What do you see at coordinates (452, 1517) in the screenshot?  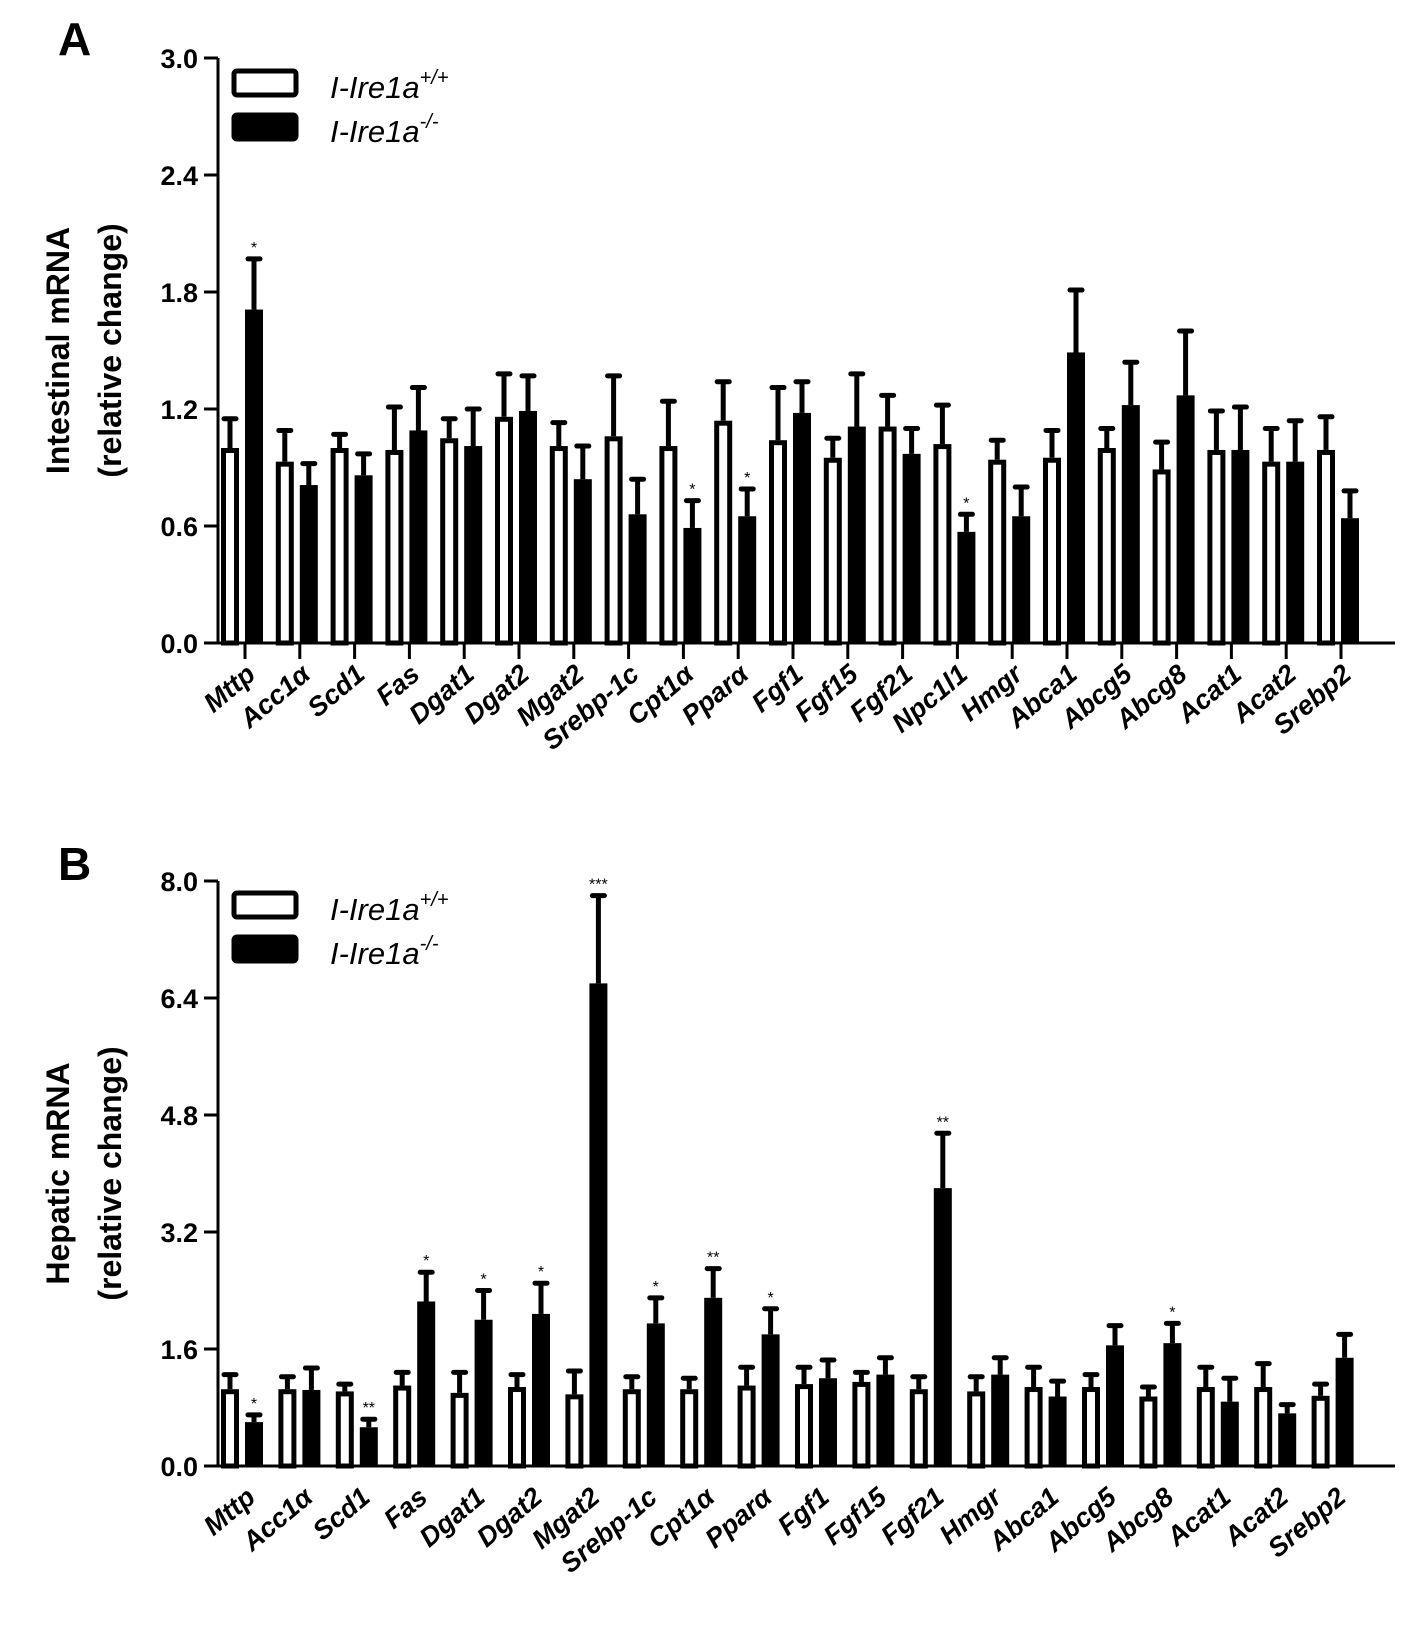 I see `x-tick-label: Dgat1` at bounding box center [452, 1517].